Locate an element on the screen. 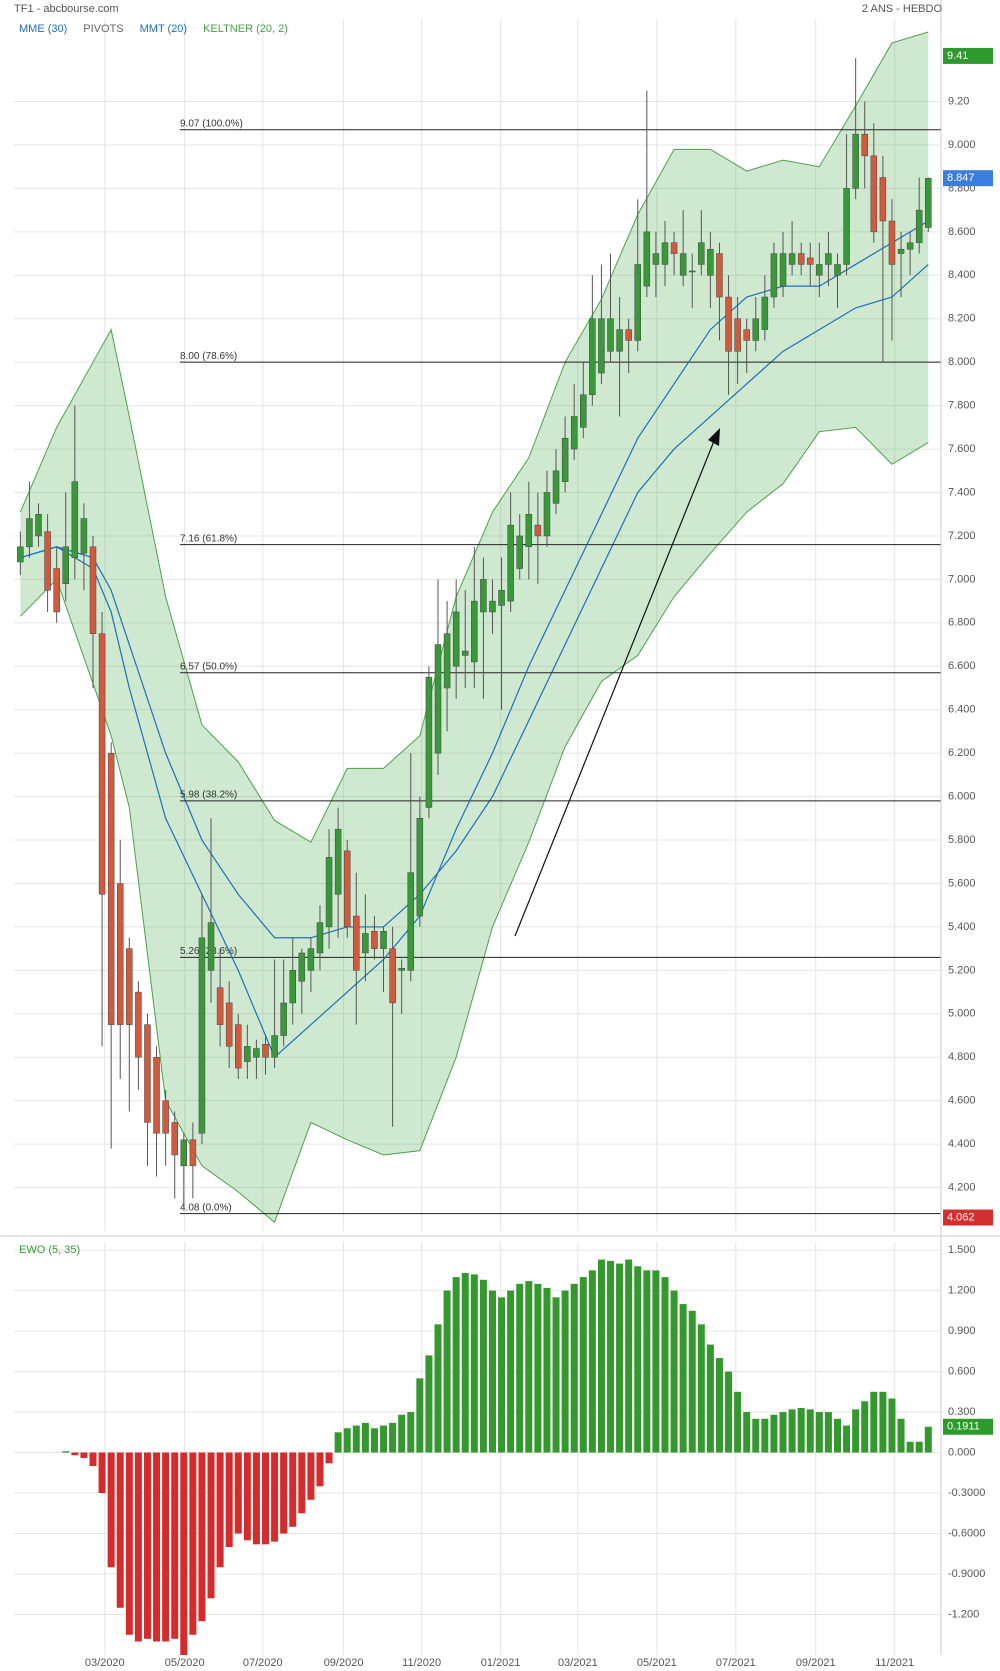 The image size is (1000, 1671). y-tick-label: 1.500 is located at coordinates (962, 1250).